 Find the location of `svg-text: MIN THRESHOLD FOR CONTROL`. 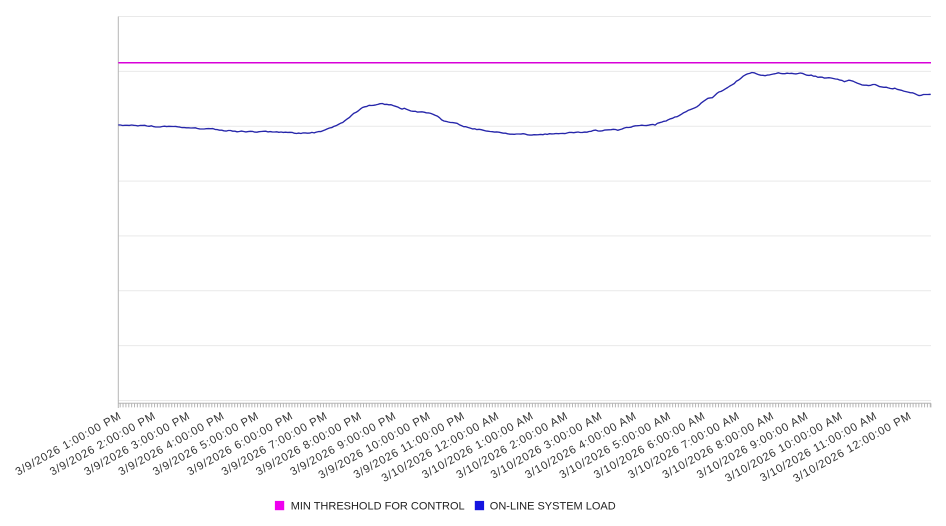

svg-text: MIN THRESHOLD FOR CONTROL is located at coordinates (378, 507).